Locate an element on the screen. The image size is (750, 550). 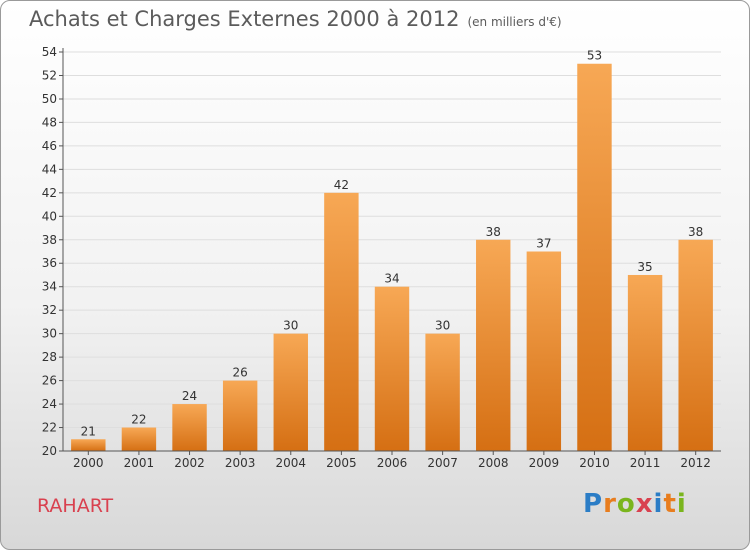
x-tick-label: 2010 is located at coordinates (594, 463).